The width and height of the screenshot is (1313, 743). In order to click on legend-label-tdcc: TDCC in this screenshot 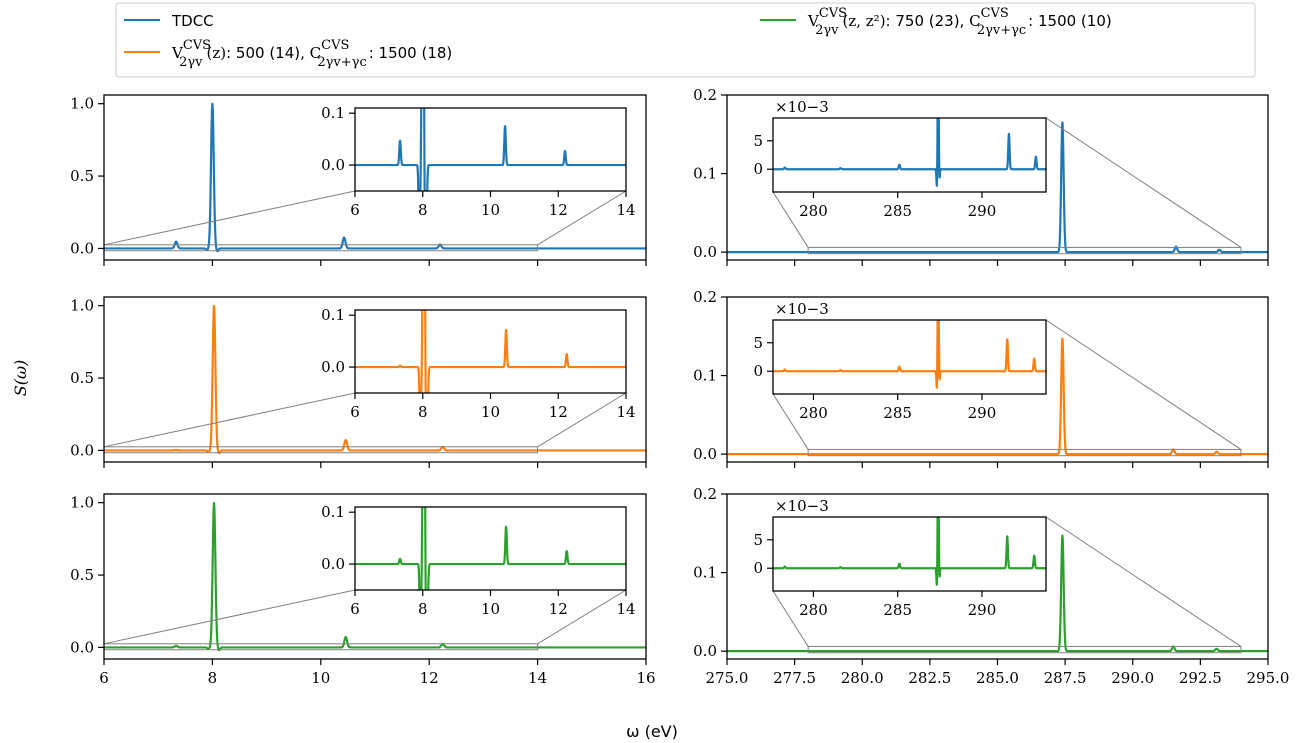, I will do `click(192, 21)`.